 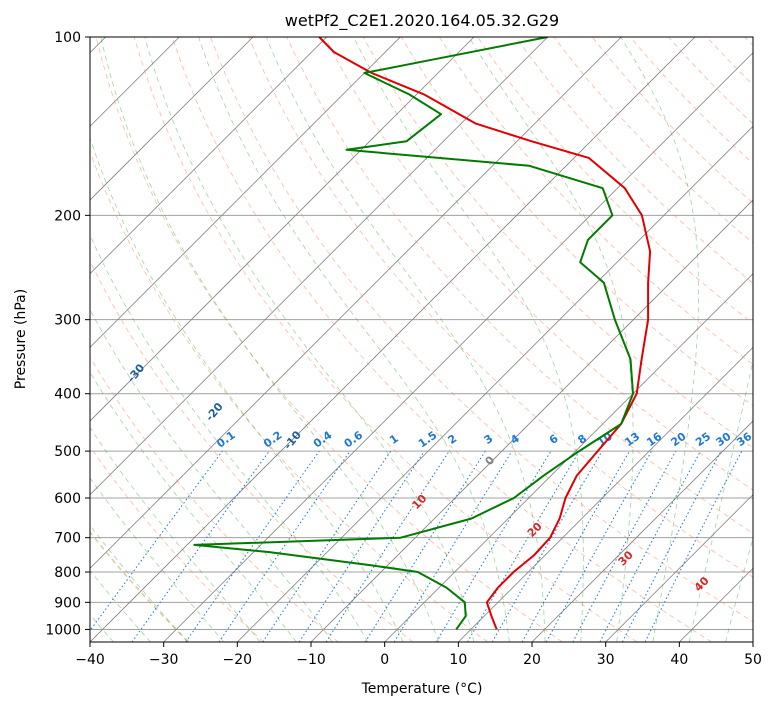 What do you see at coordinates (422, 21) in the screenshot?
I see `chart-title: wetPf2_C2E1.2020.164.05.32.G29` at bounding box center [422, 21].